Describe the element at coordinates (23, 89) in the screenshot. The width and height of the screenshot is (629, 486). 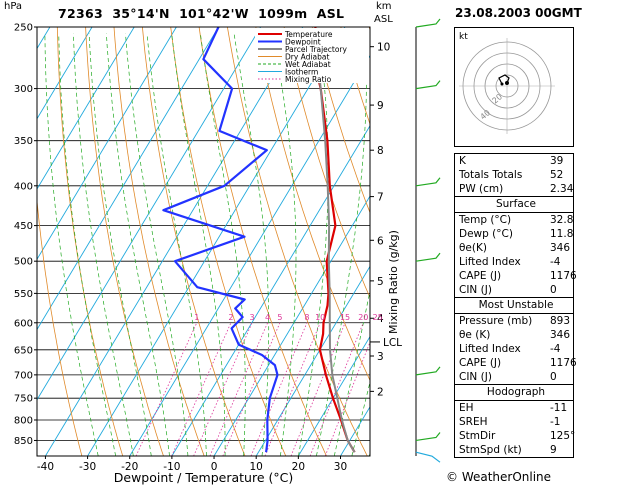
I see `pressure-tick-label: 300` at that location.